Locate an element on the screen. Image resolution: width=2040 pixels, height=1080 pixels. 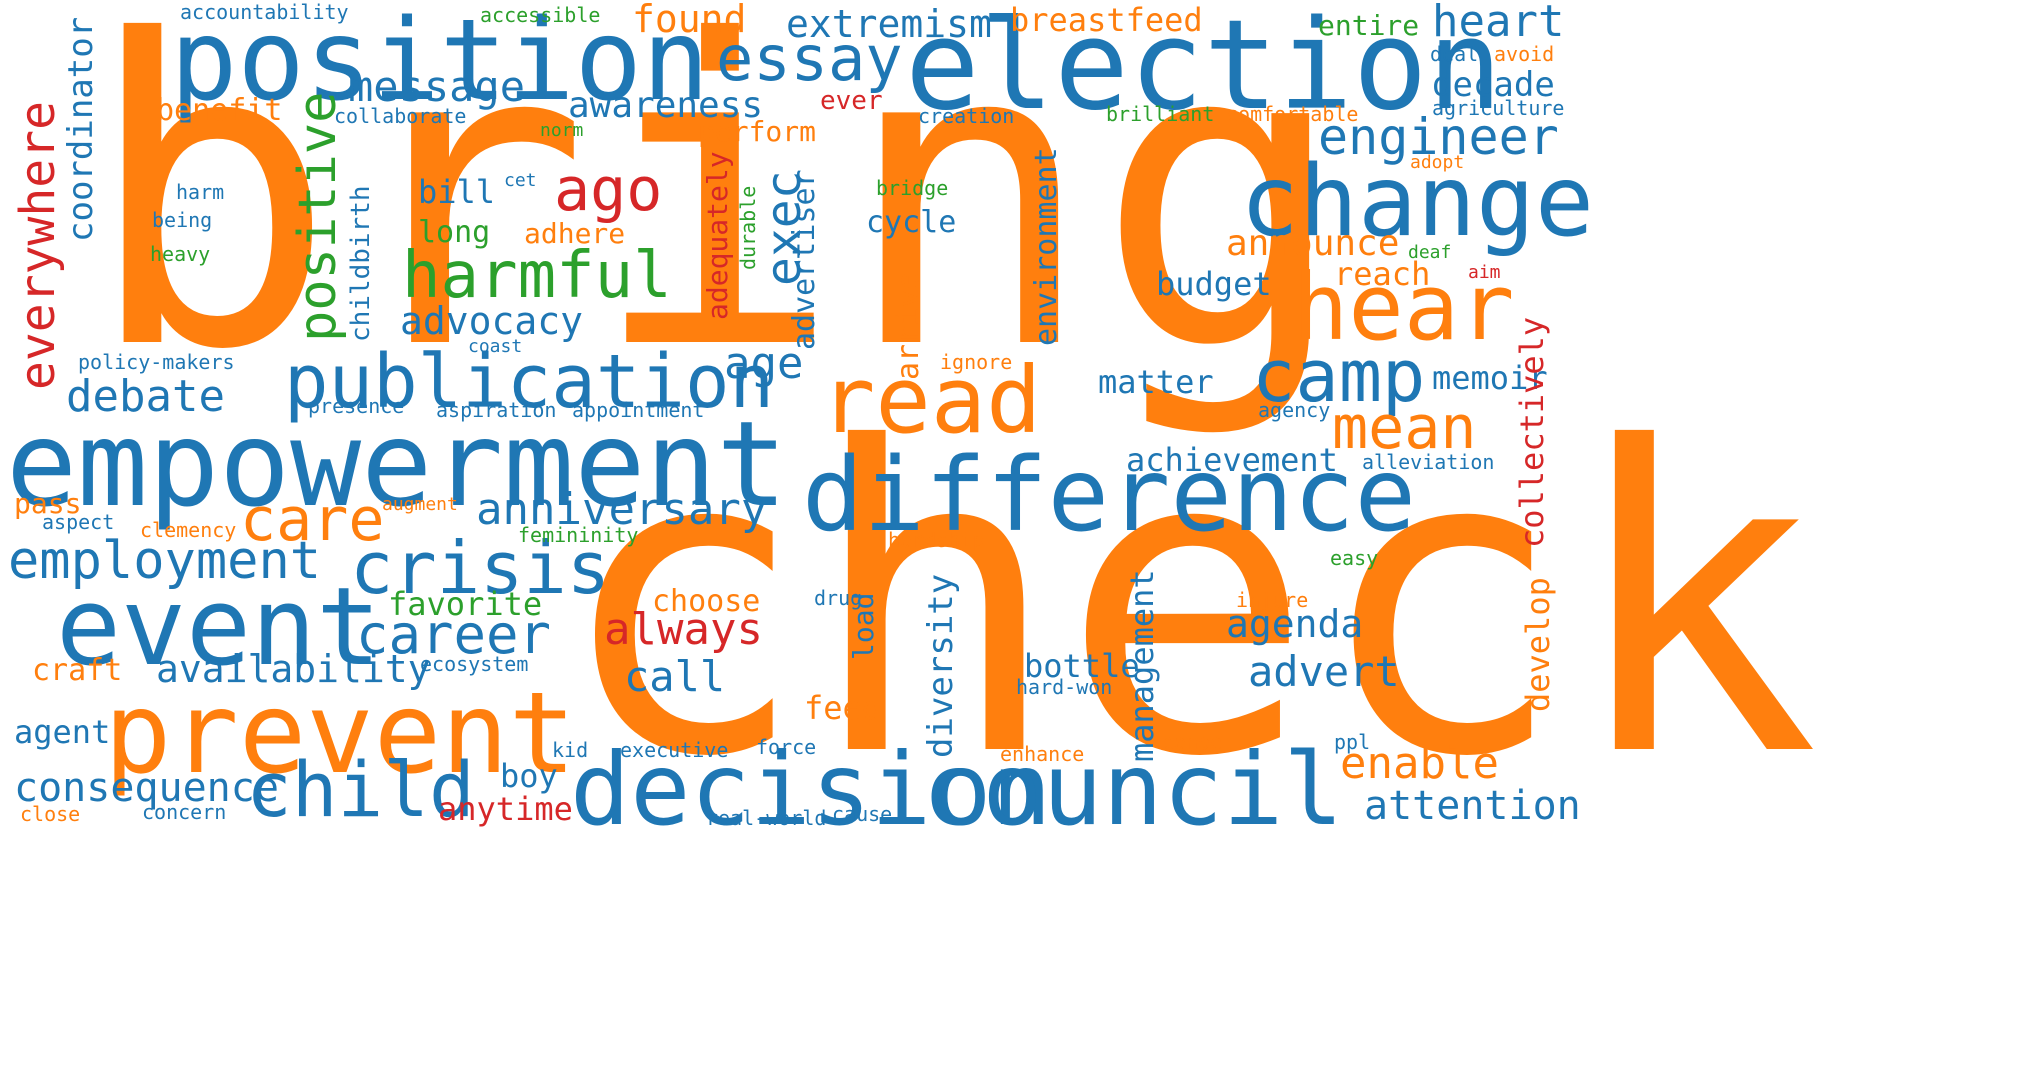
word-creation: creation is located at coordinates (966, 116).